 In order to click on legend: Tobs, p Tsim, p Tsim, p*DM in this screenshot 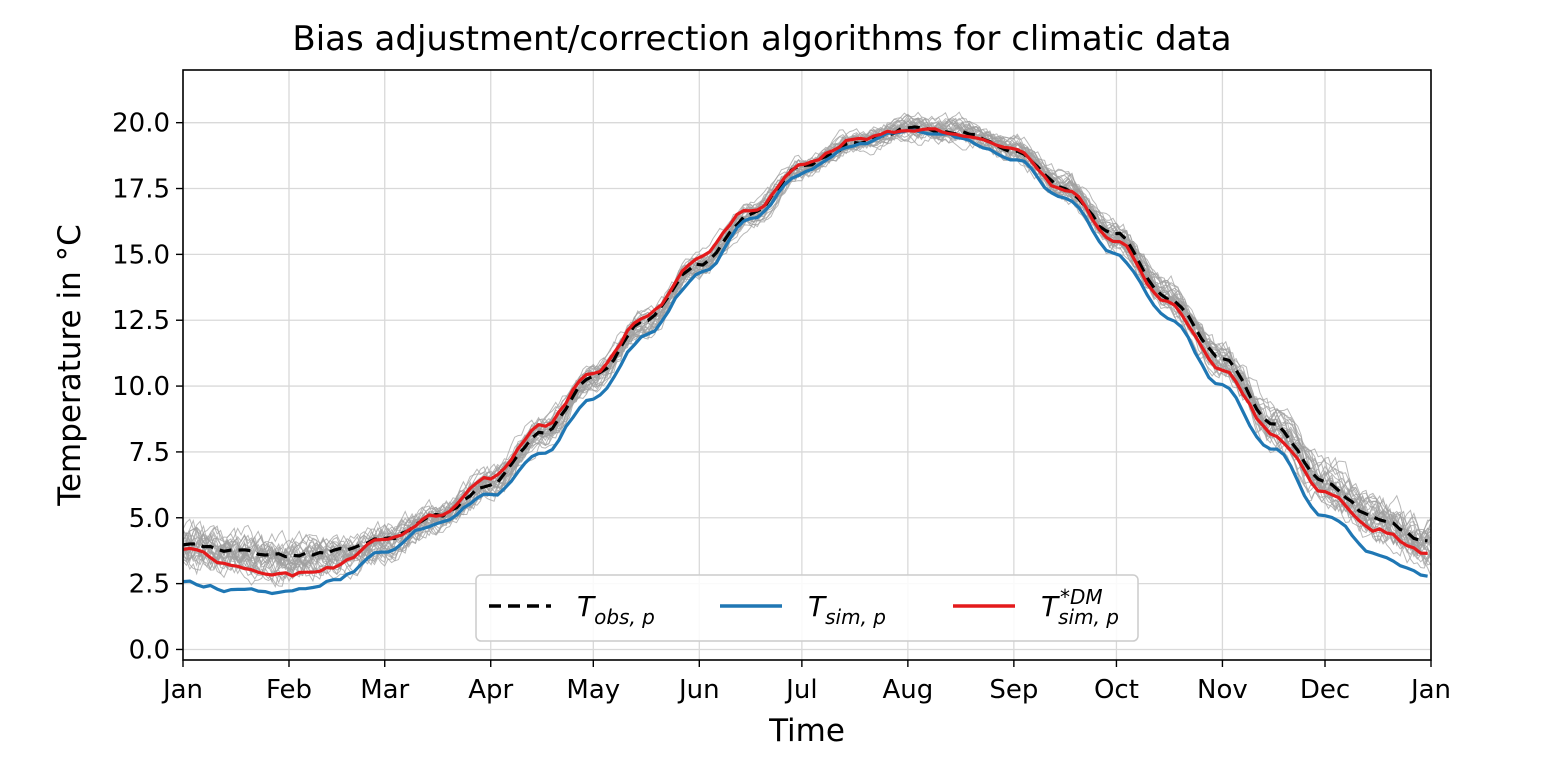, I will do `click(807, 608)`.